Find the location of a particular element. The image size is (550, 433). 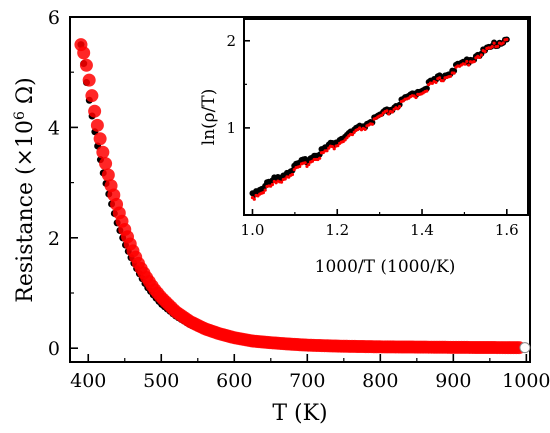

main-x-tick-label: 600 is located at coordinates (234, 381).